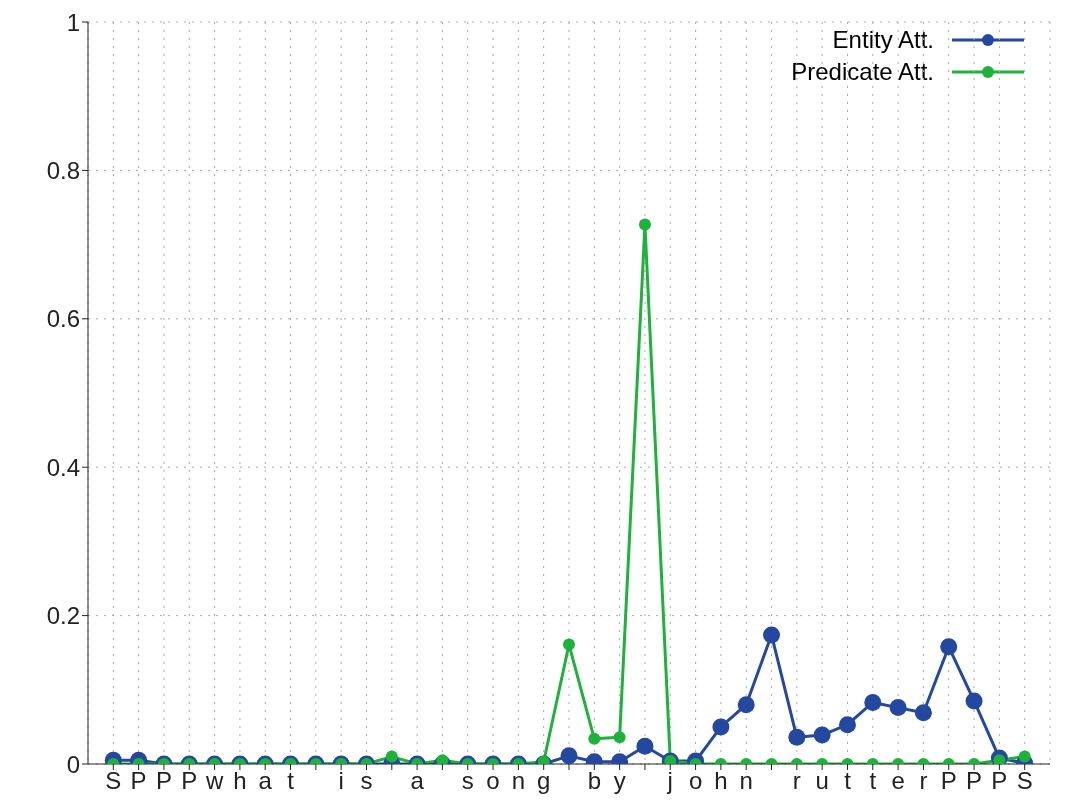 The width and height of the screenshot is (1068, 803). I want to click on y-tick-label: 0.4, so click(63, 467).